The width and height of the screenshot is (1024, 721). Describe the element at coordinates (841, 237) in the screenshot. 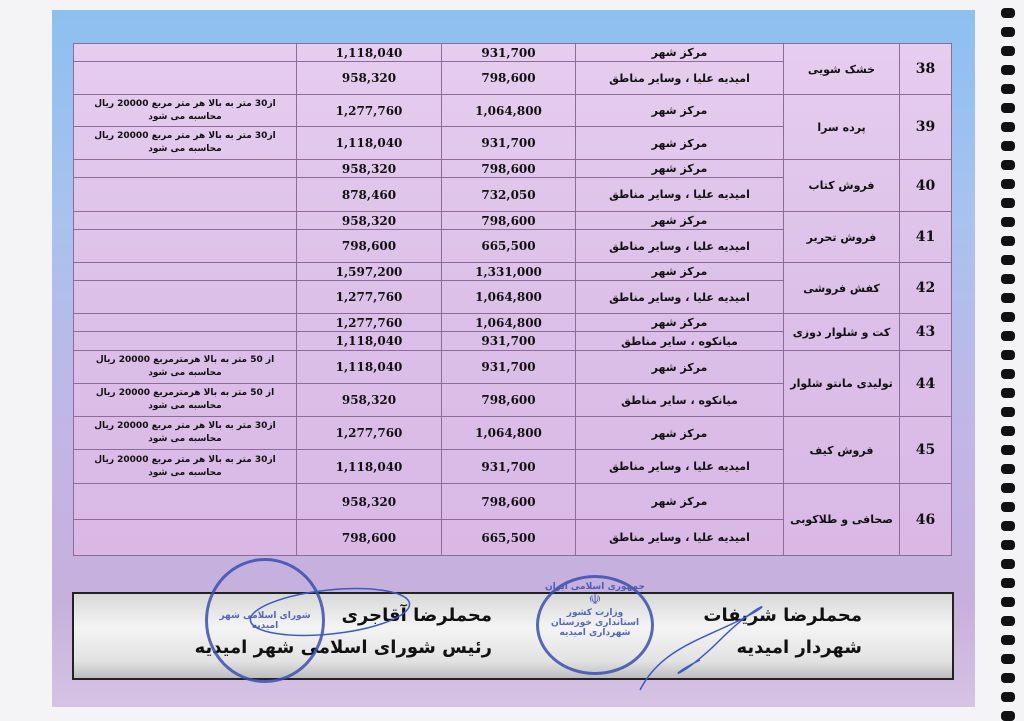

I see `activity-name: فروش تحریر` at that location.